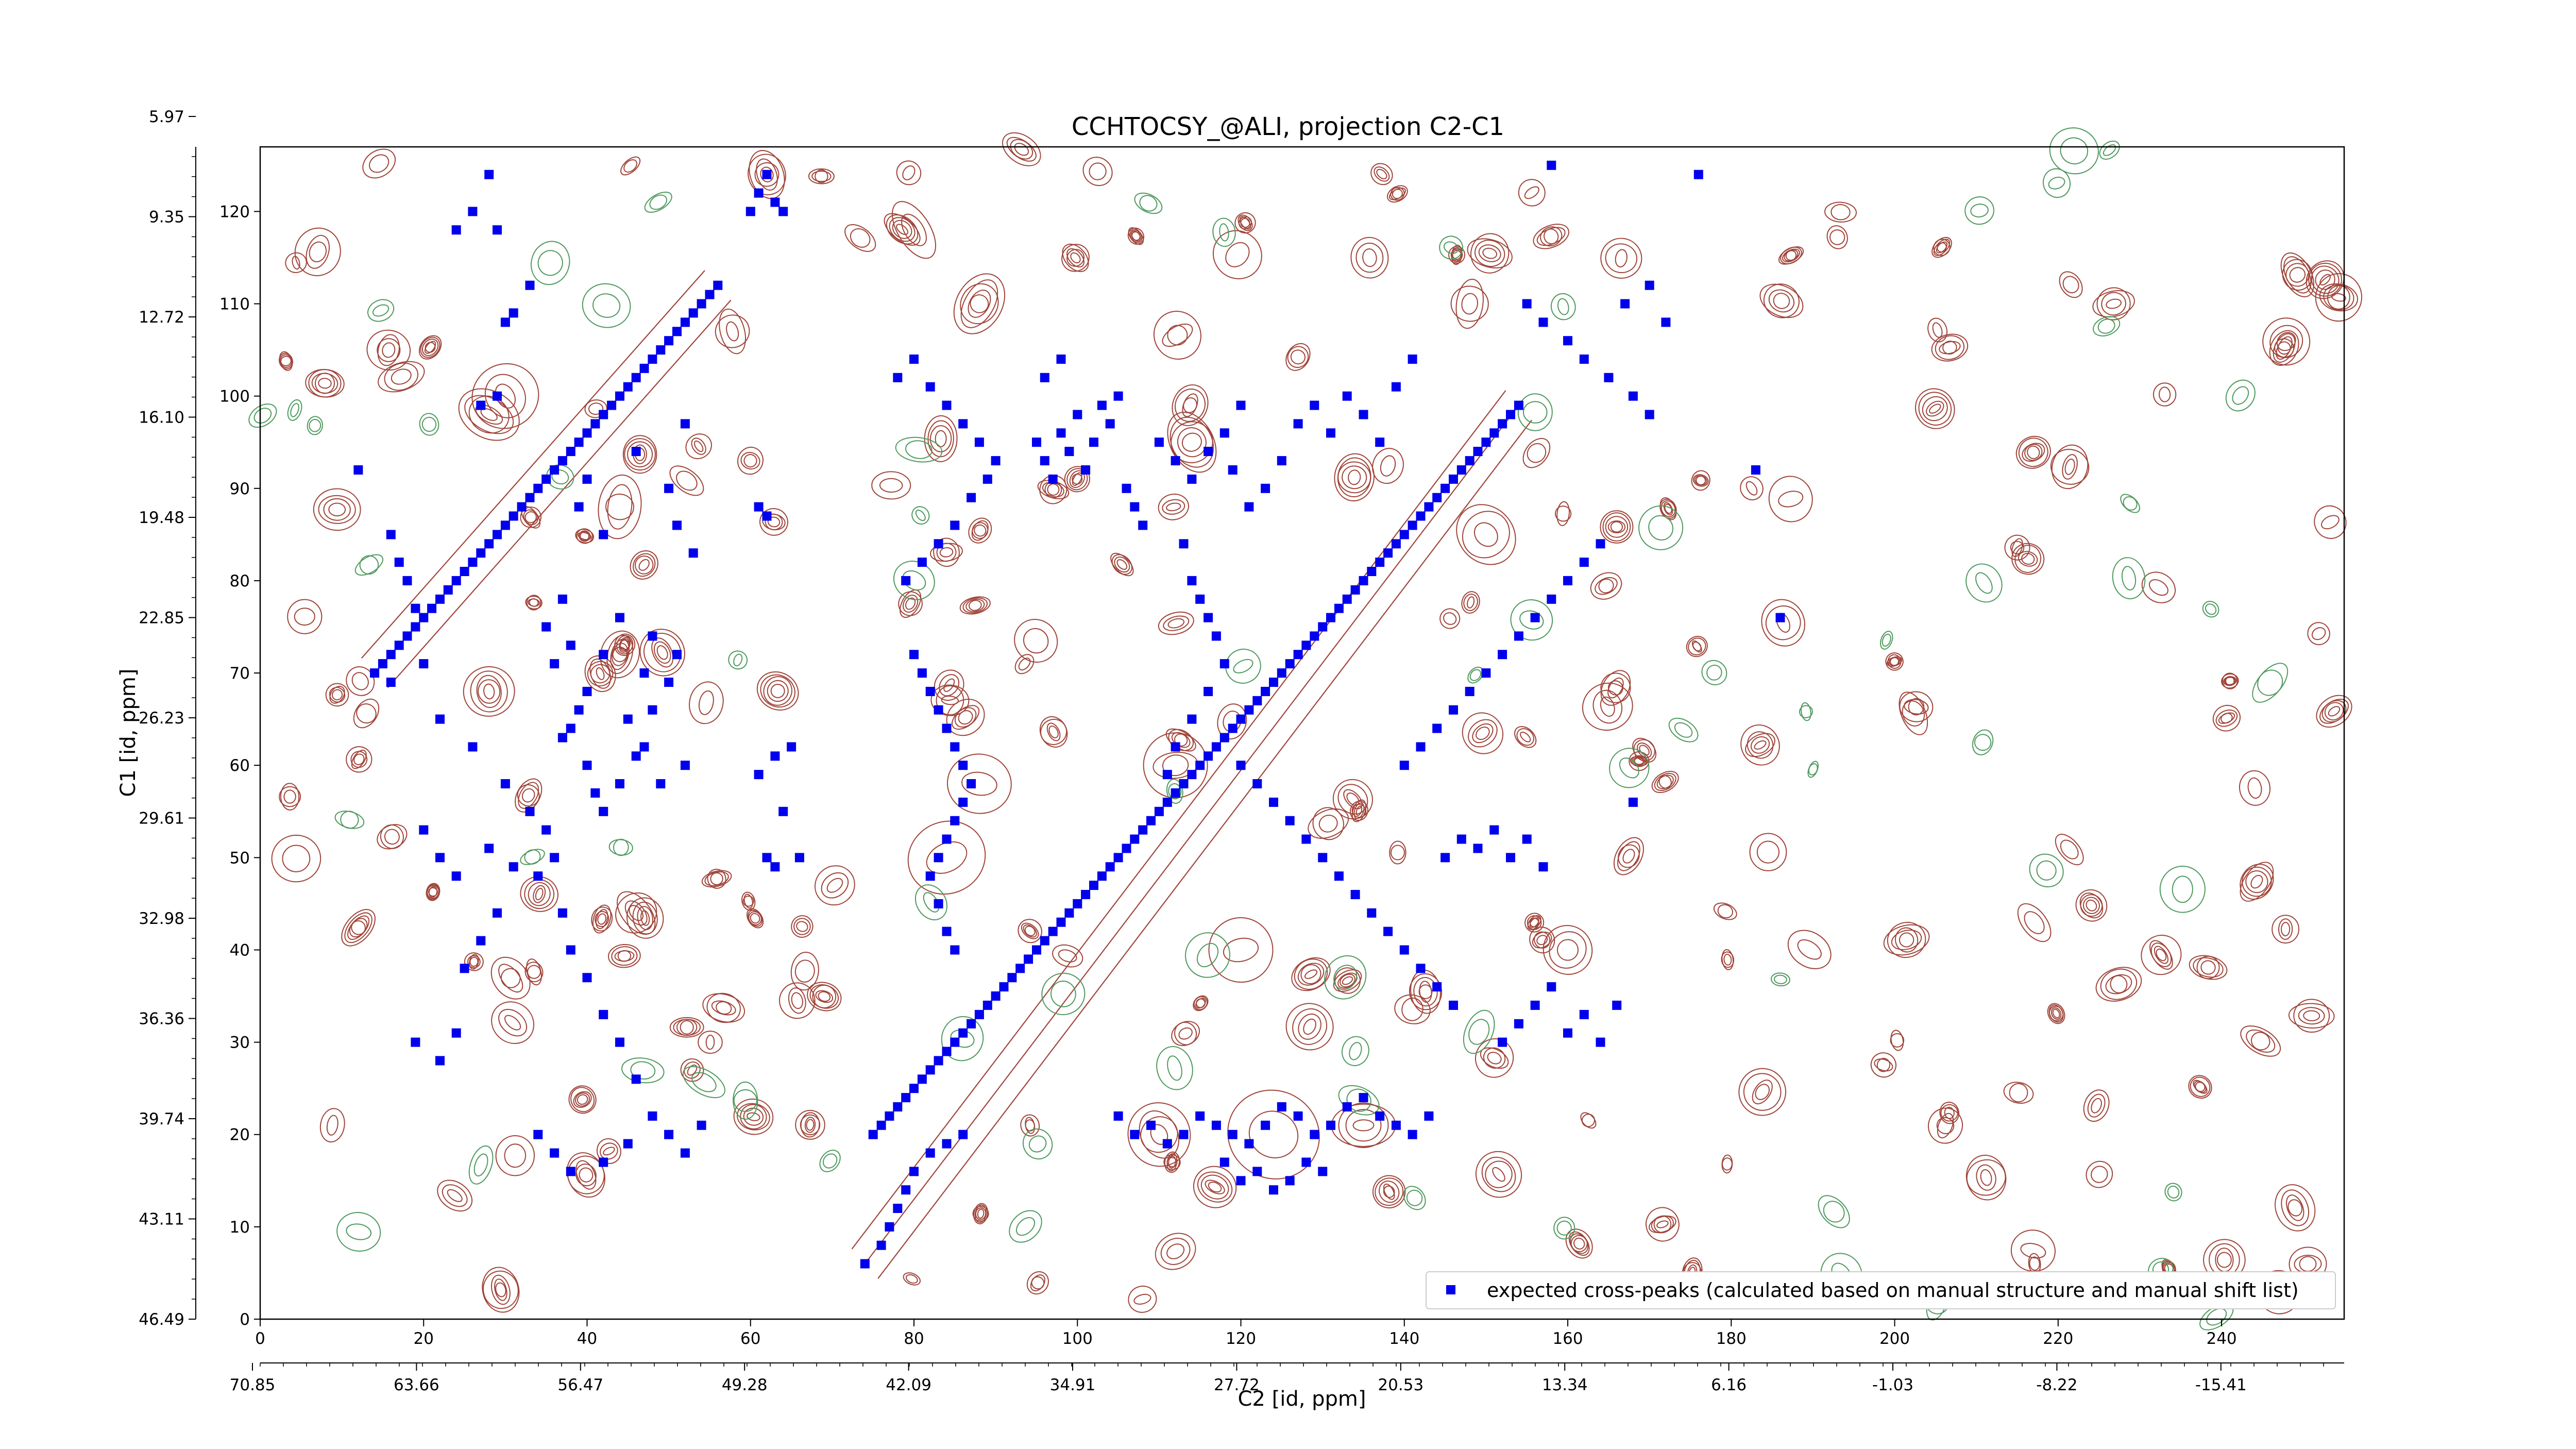 The image size is (2576, 1449). I want to click on ppm-x-tick-label: 20.53, so click(1400, 1385).